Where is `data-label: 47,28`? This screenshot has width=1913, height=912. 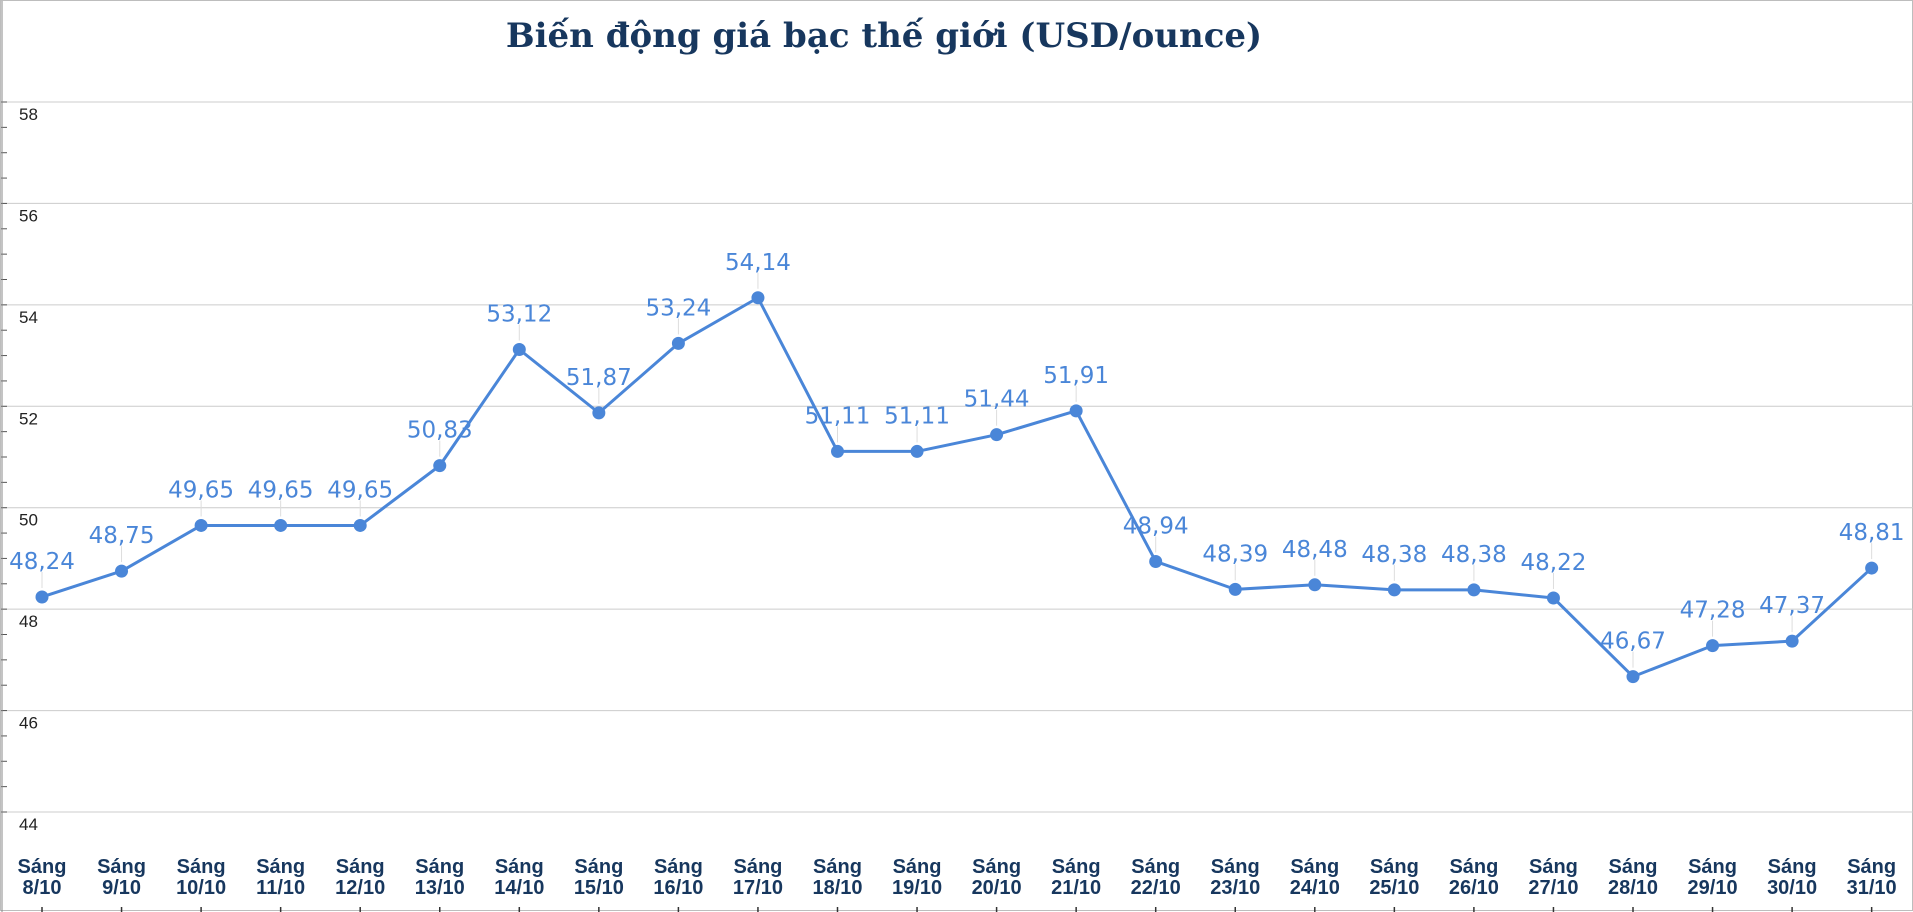 data-label: 47,28 is located at coordinates (1713, 611).